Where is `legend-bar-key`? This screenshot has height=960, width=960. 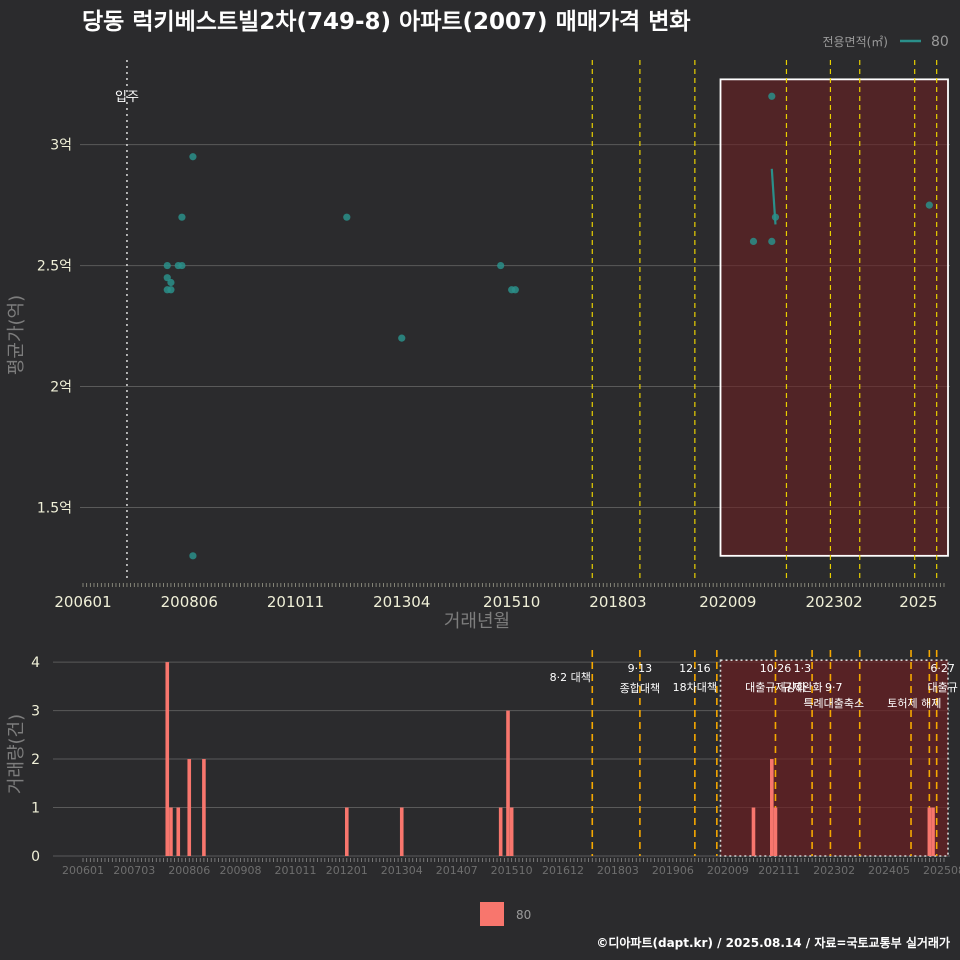 legend-bar-key is located at coordinates (492, 914).